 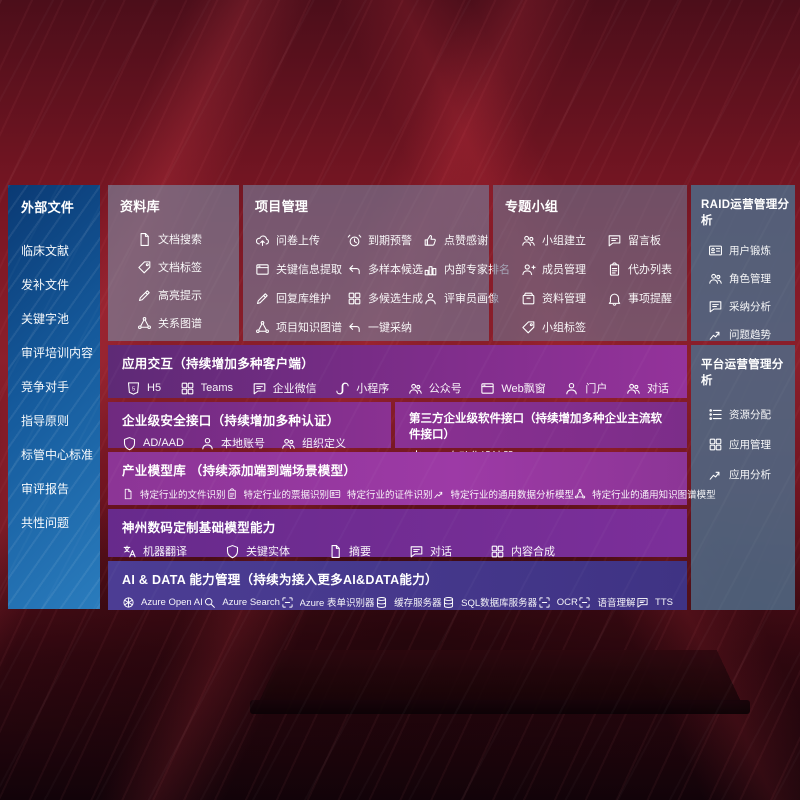 What do you see at coordinates (647, 269) in the screenshot?
I see `feature-item: 代办列表` at bounding box center [647, 269].